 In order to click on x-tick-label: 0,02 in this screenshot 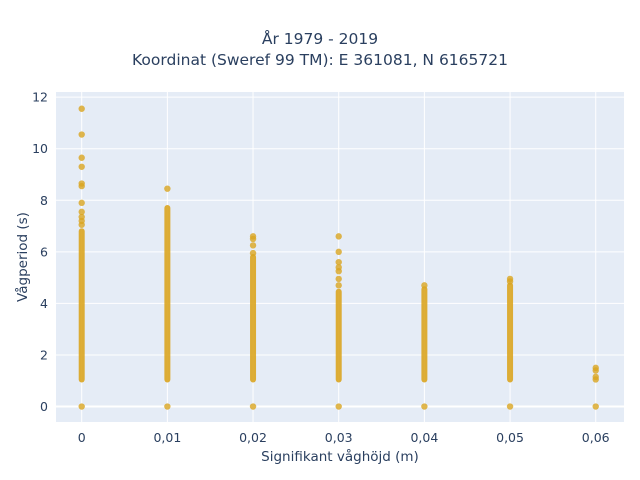, I will do `click(253, 437)`.